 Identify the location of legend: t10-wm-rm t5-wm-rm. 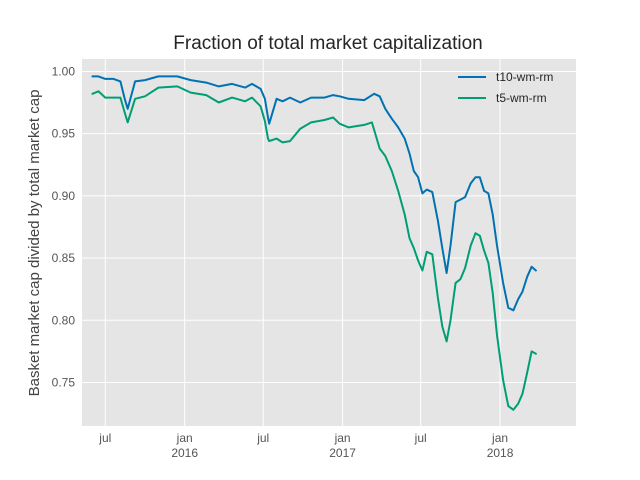
(505, 87).